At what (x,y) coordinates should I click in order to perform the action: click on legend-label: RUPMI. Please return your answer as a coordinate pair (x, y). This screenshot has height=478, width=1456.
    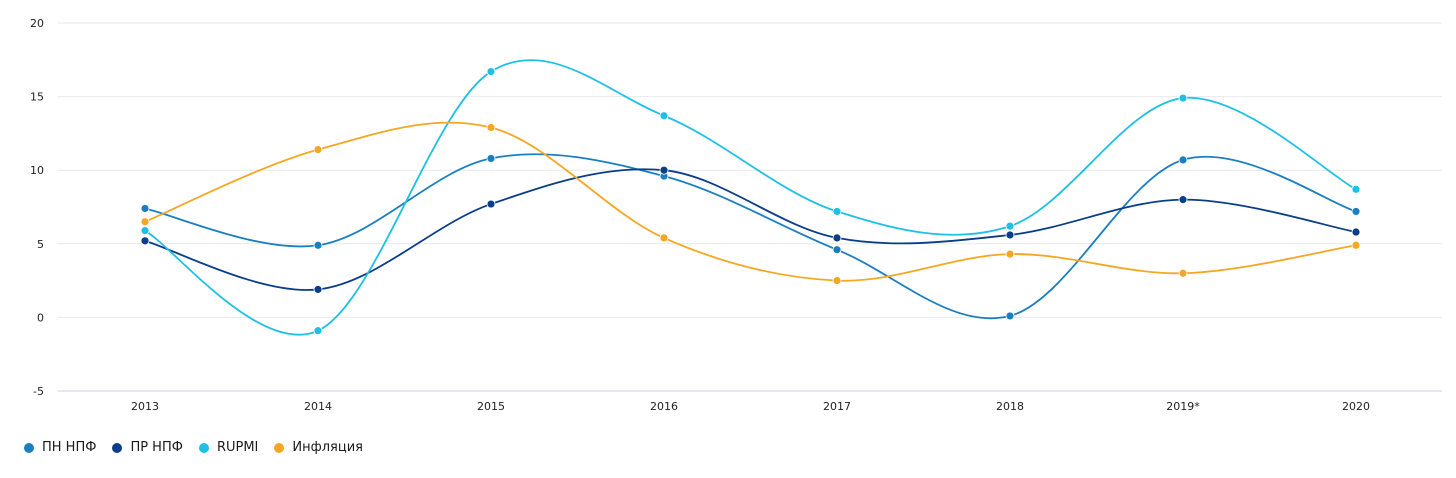
    Looking at the image, I should click on (237, 447).